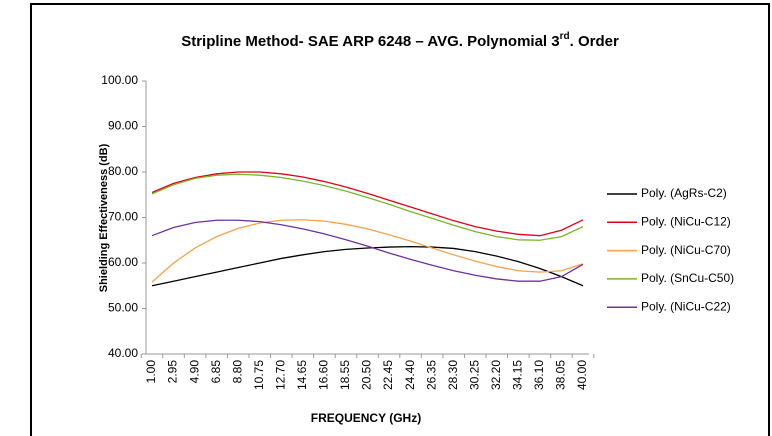  What do you see at coordinates (496, 375) in the screenshot?
I see `x-tick-label: 32.20` at bounding box center [496, 375].